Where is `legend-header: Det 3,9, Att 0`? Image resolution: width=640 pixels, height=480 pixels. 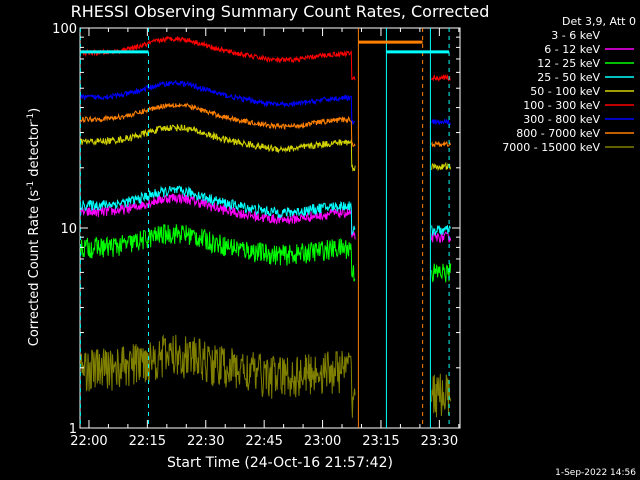
legend-header: Det 3,9, Att 0 is located at coordinates (599, 21).